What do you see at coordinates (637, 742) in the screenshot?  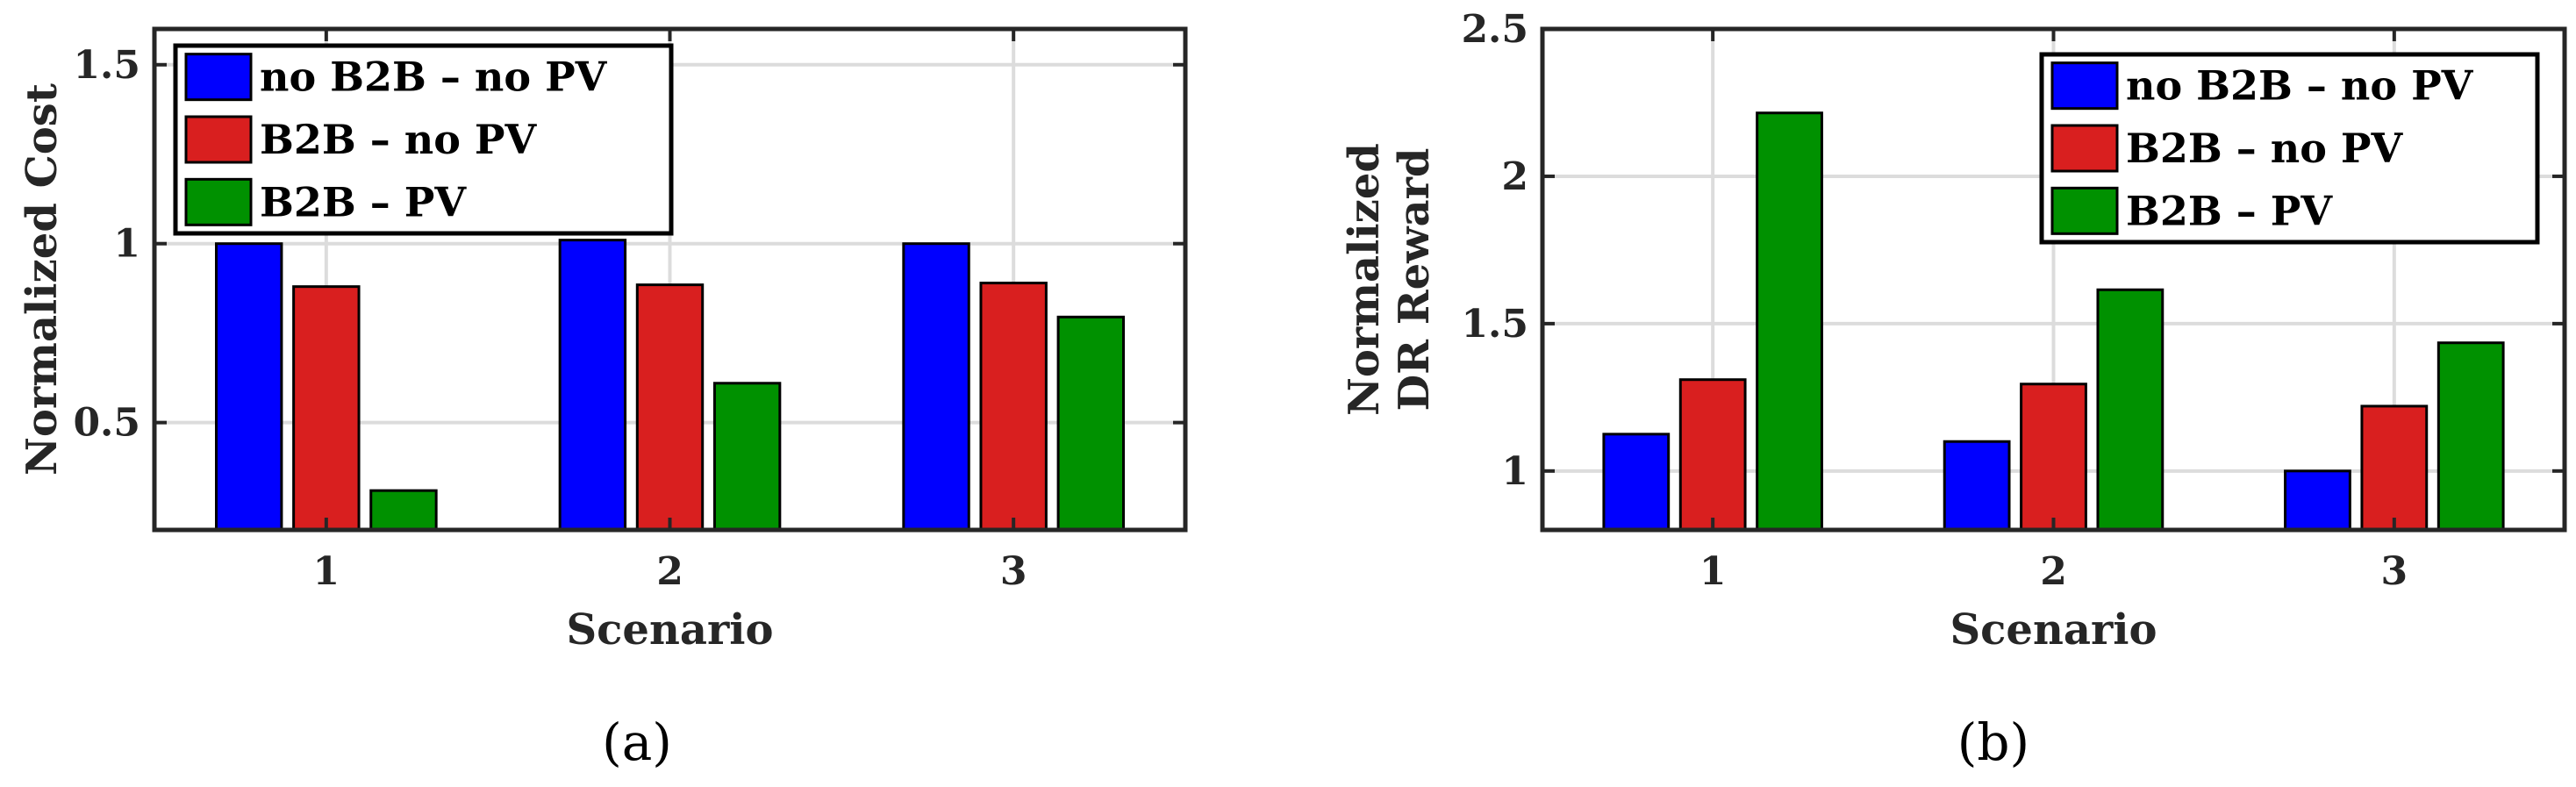 I see `panel-caption: (a)` at bounding box center [637, 742].